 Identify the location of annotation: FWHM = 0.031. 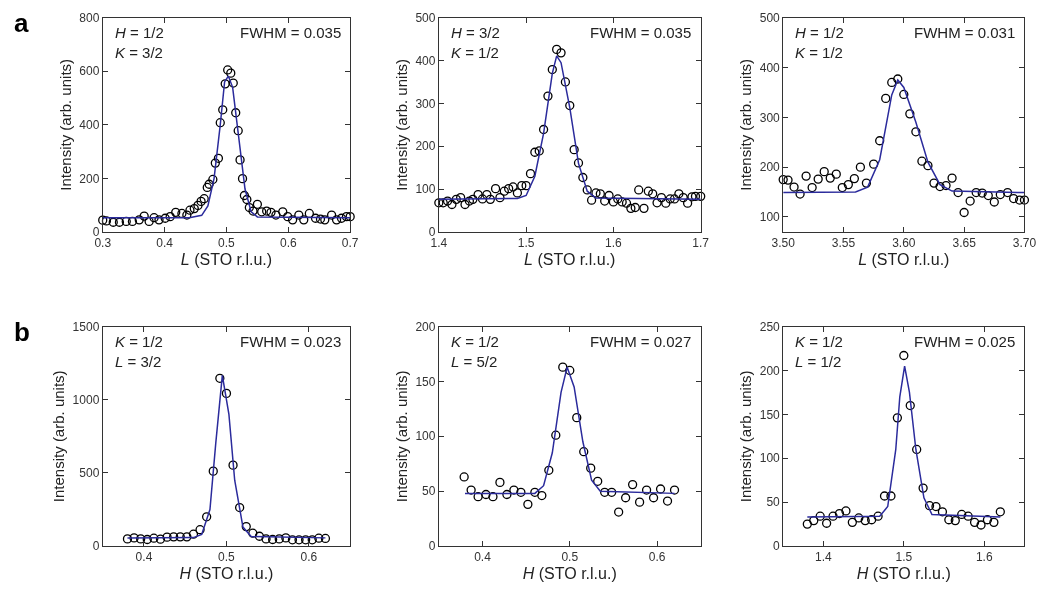
(965, 32).